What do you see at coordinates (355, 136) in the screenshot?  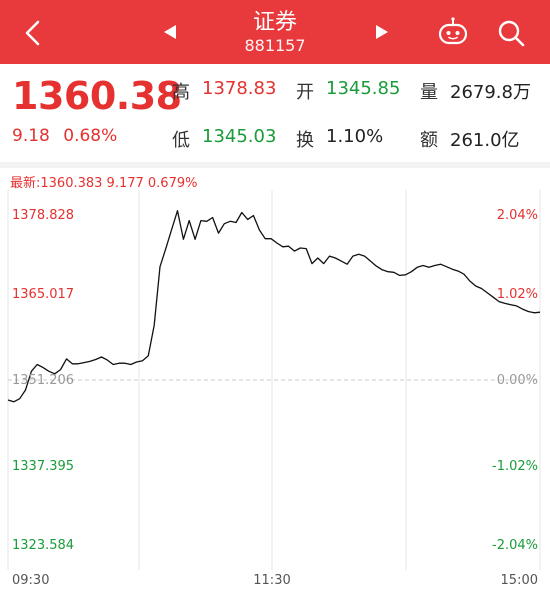 I see `turnover-value: 1.10%` at bounding box center [355, 136].